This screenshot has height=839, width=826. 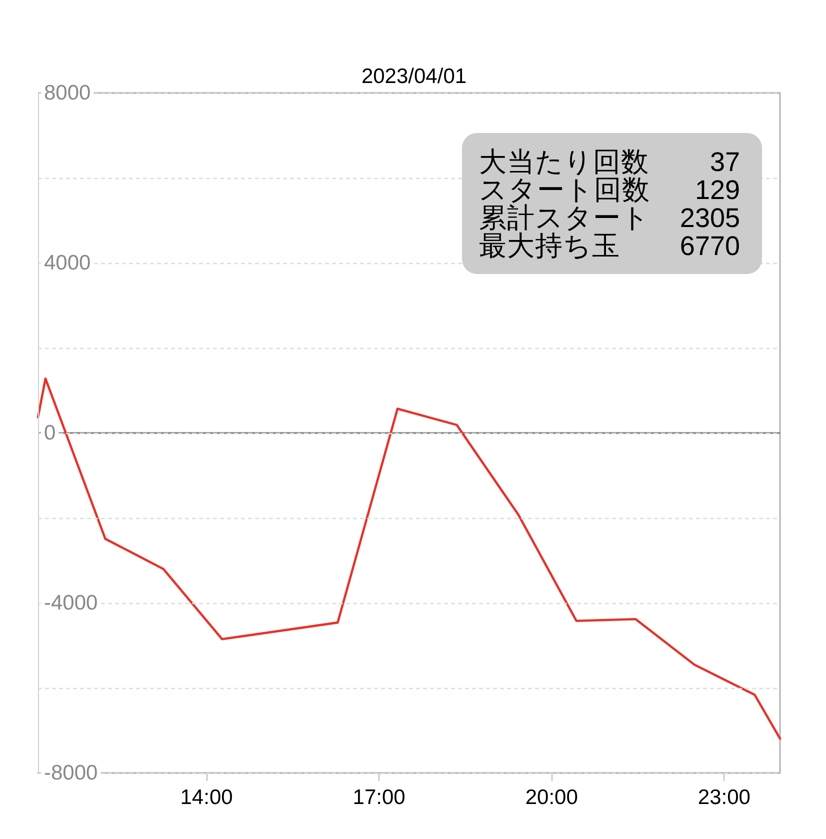 I want to click on annotation: 累計スタート 2305, so click(x=609, y=218).